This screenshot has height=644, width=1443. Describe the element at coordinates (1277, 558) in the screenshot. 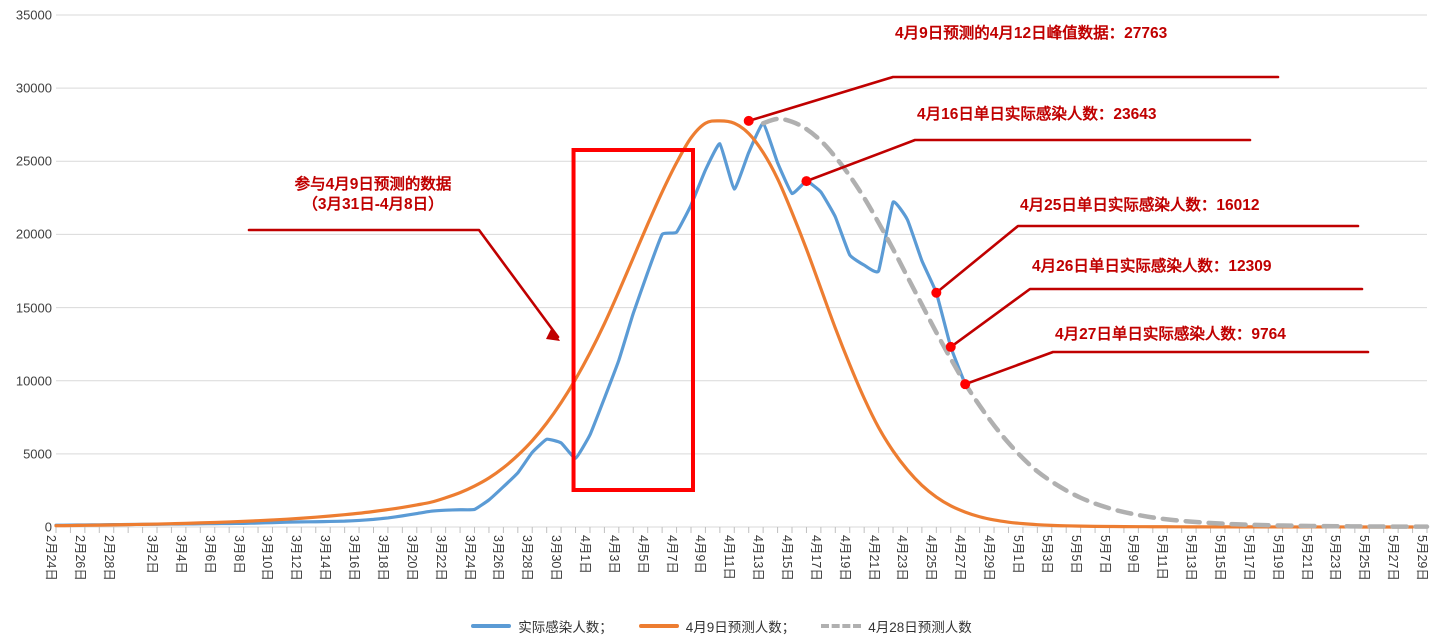

I see `x-axis-tick-label: 5月19日` at that location.